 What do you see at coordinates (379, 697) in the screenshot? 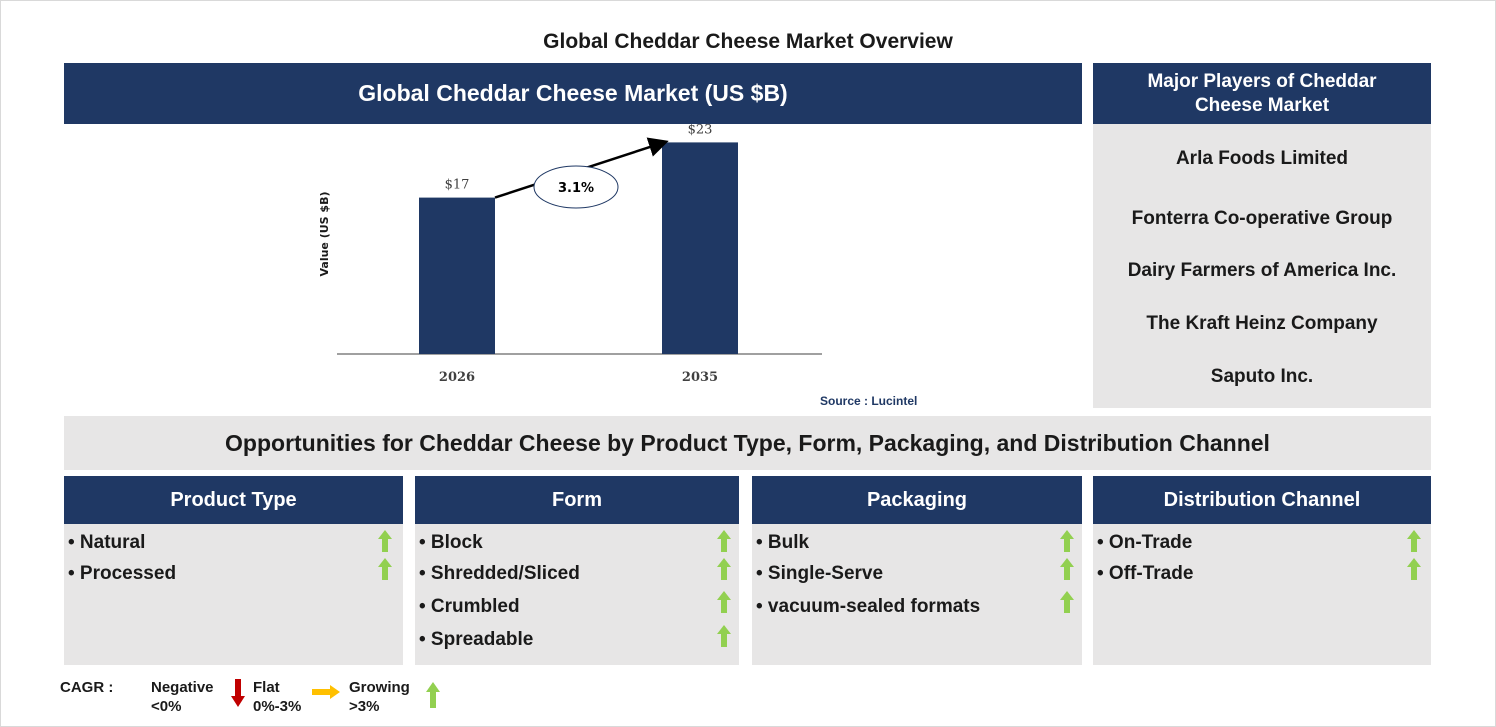
I see `legend-growing: Growing >3%` at bounding box center [379, 697].